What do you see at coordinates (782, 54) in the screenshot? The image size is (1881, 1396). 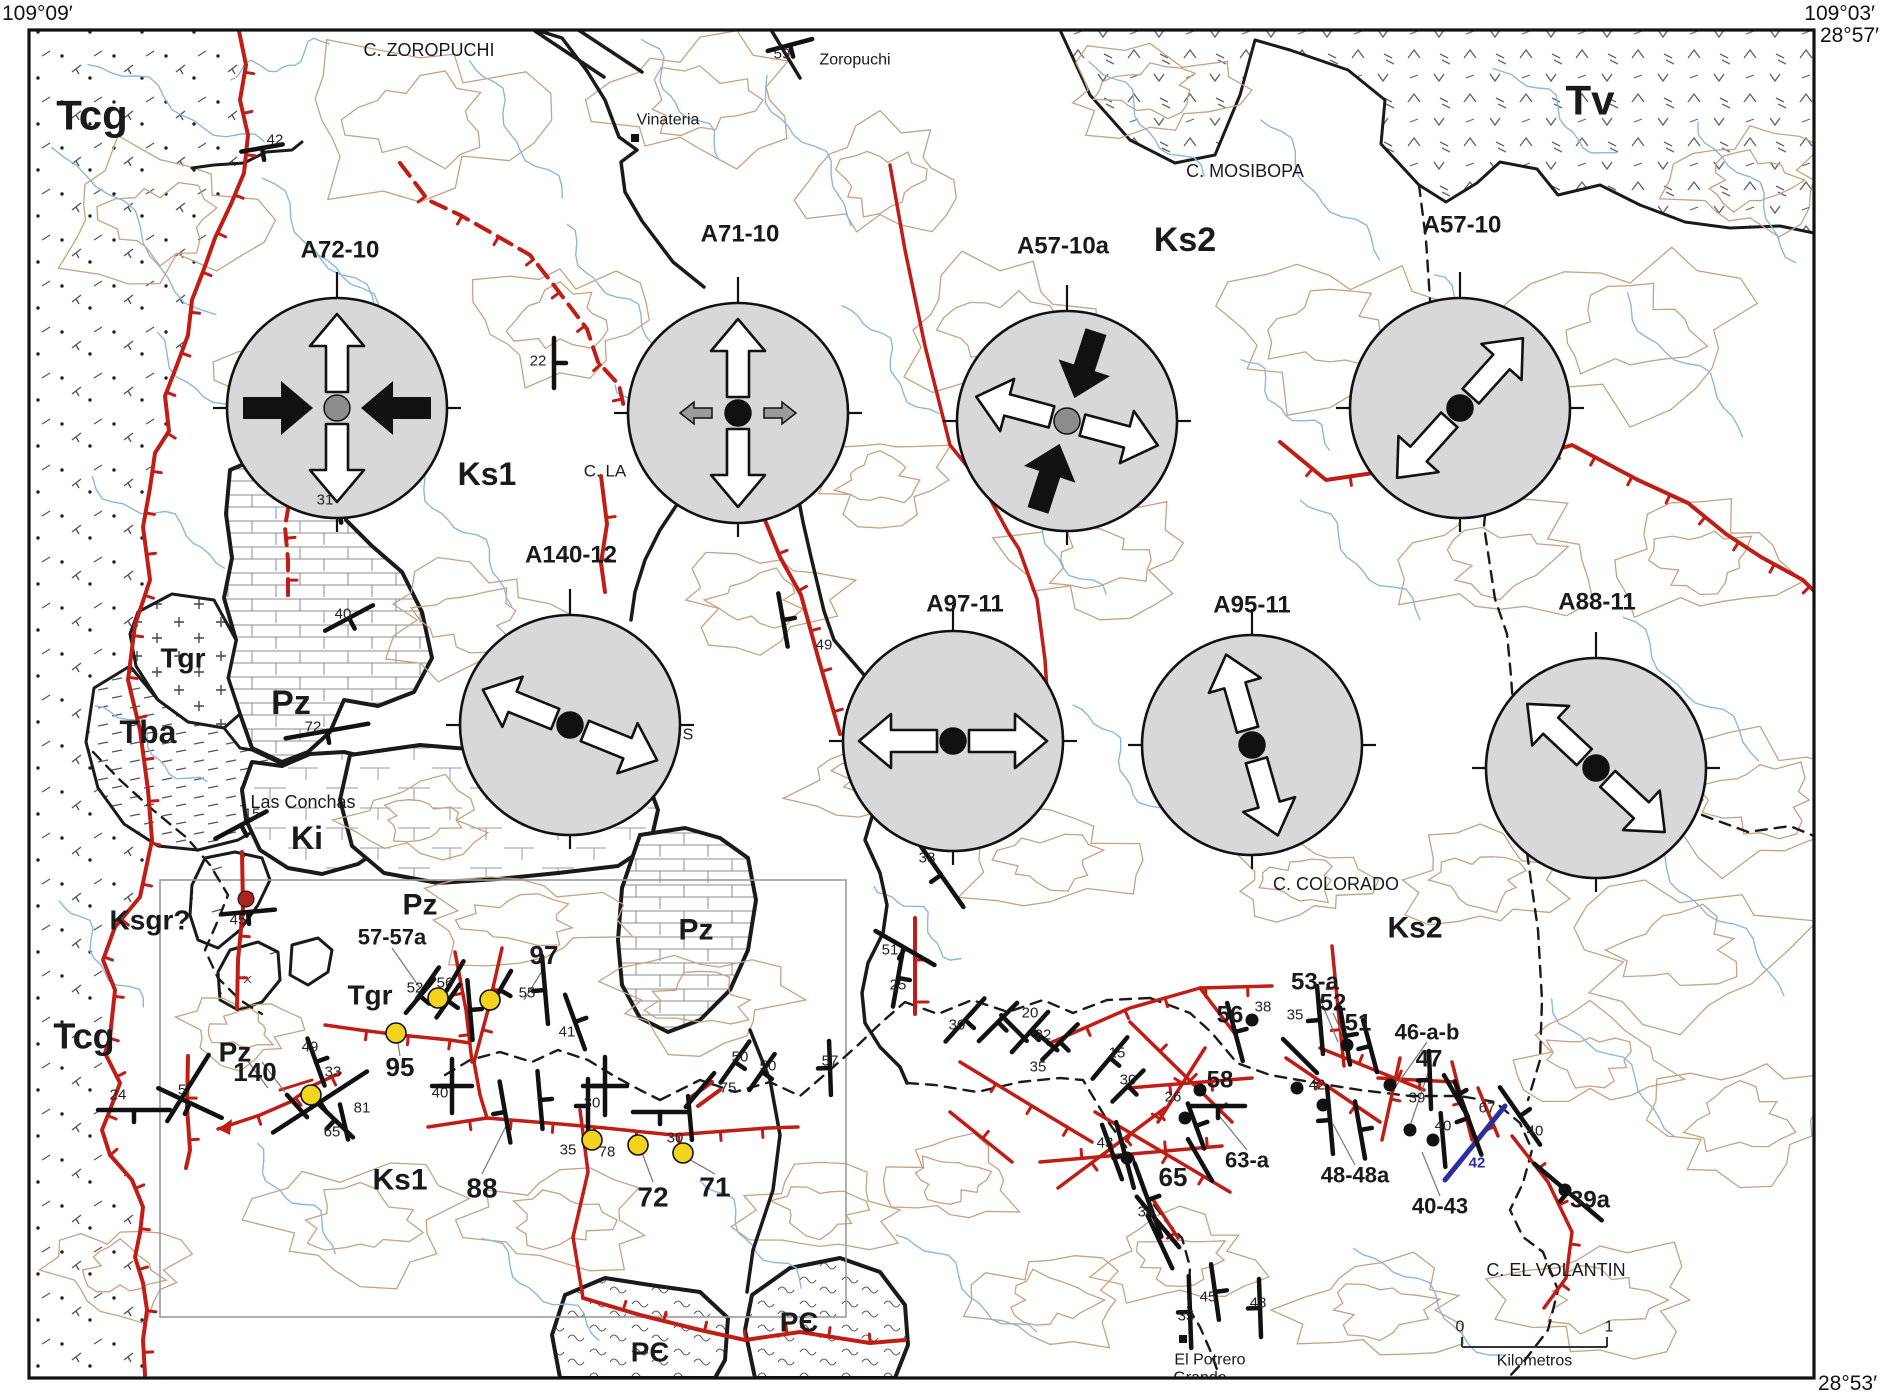 I see `dip-label: 59` at bounding box center [782, 54].